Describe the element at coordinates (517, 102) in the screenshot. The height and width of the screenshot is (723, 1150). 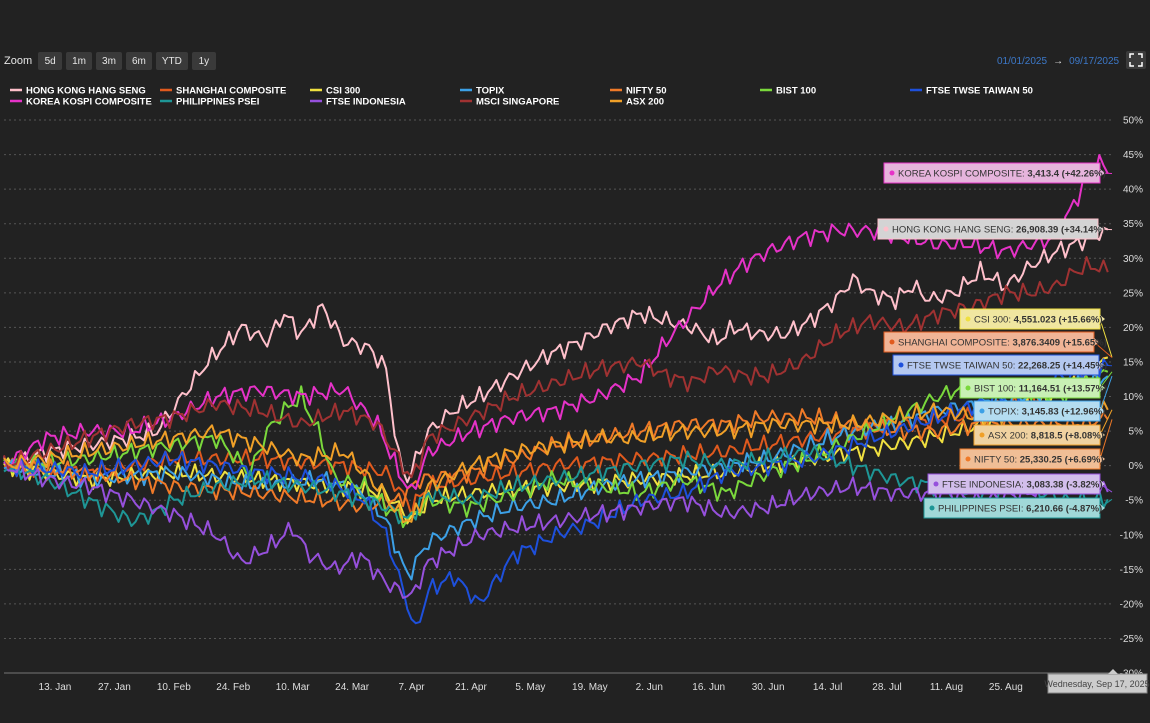
I see `legend-label: MSCI SINGAPORE` at that location.